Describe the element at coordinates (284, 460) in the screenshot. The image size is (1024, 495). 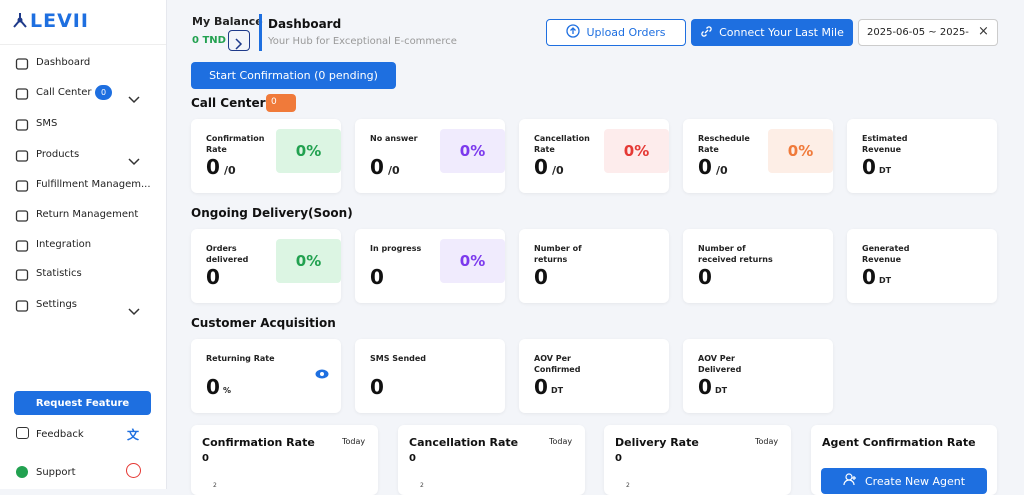
I see `chart-card: Confirmation Rate Today 0 2` at that location.